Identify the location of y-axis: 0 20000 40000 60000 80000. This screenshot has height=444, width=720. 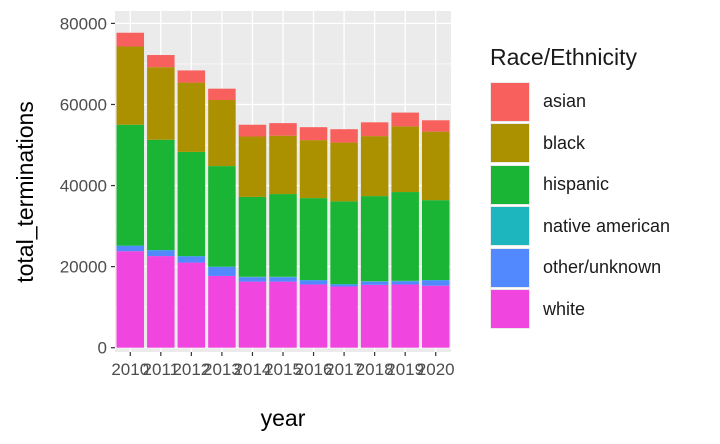
(87, 186).